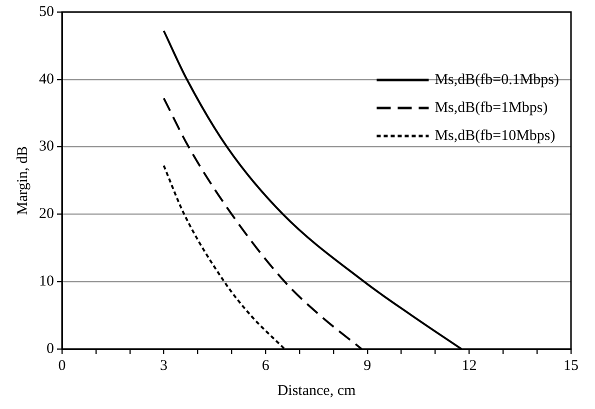 This screenshot has height=409, width=595. I want to click on y-tick-label: 30, so click(46, 146).